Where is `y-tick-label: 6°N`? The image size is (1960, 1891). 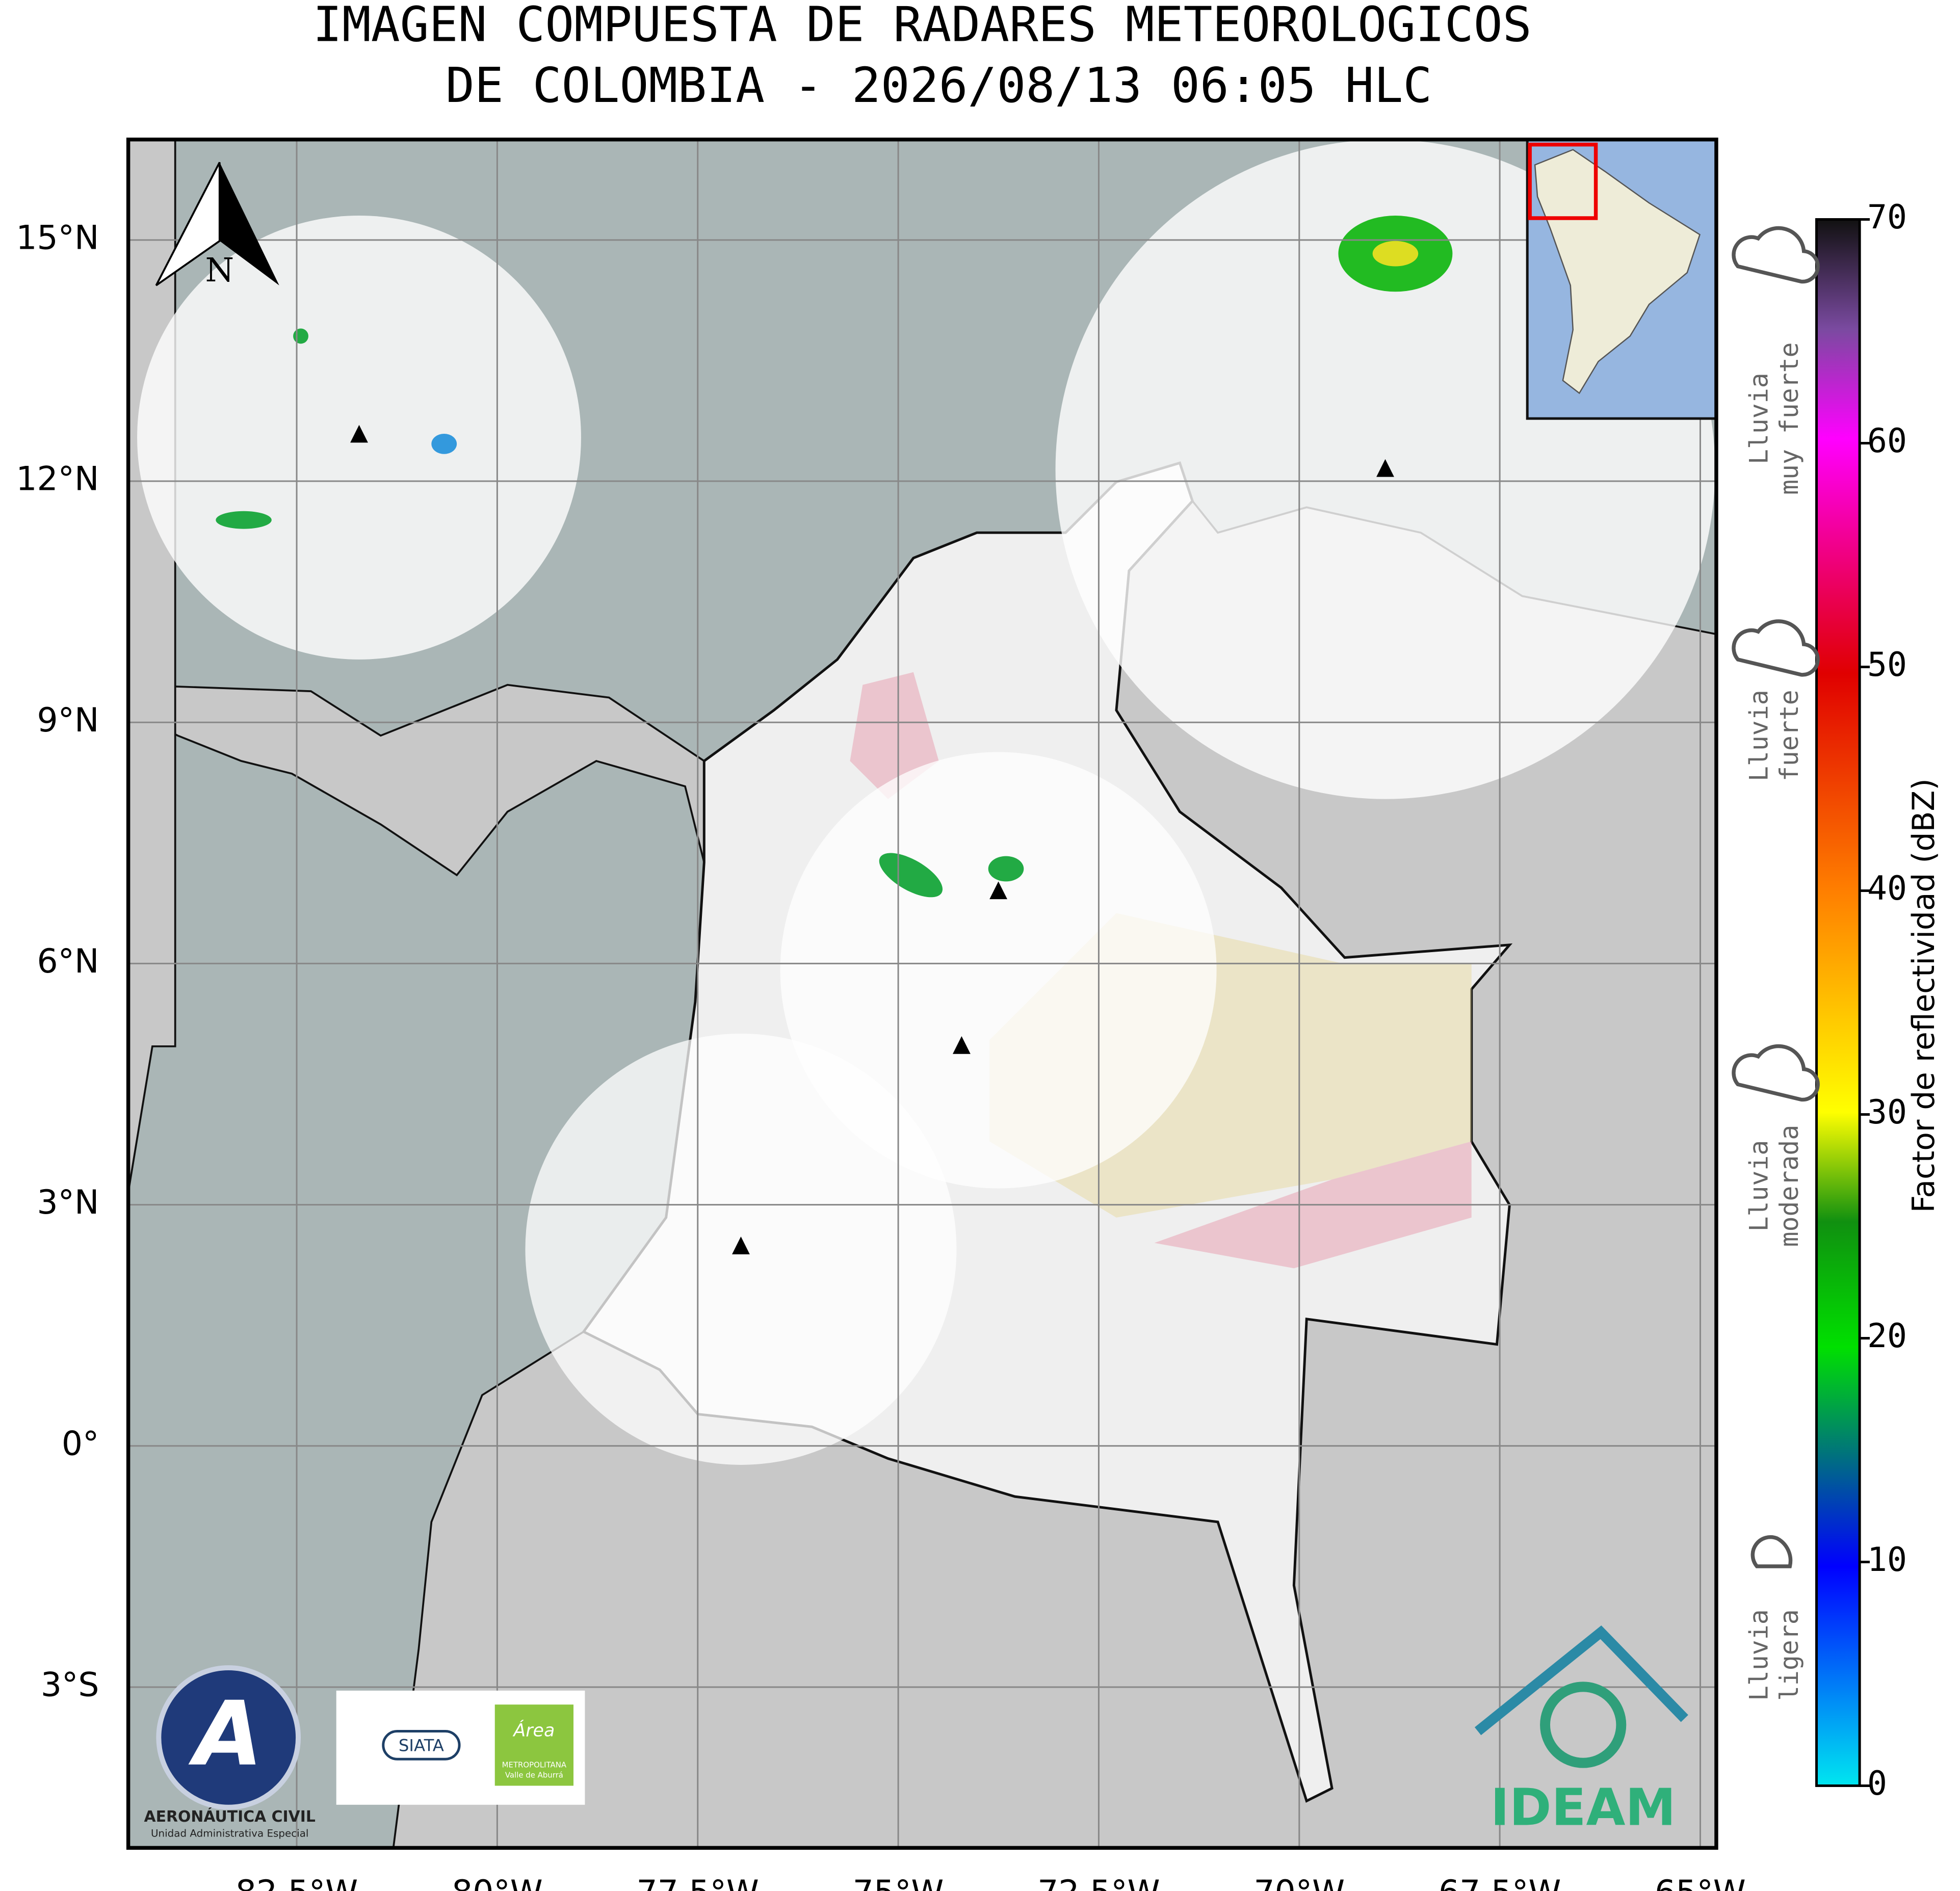
y-tick-label: 6°N is located at coordinates (68, 961).